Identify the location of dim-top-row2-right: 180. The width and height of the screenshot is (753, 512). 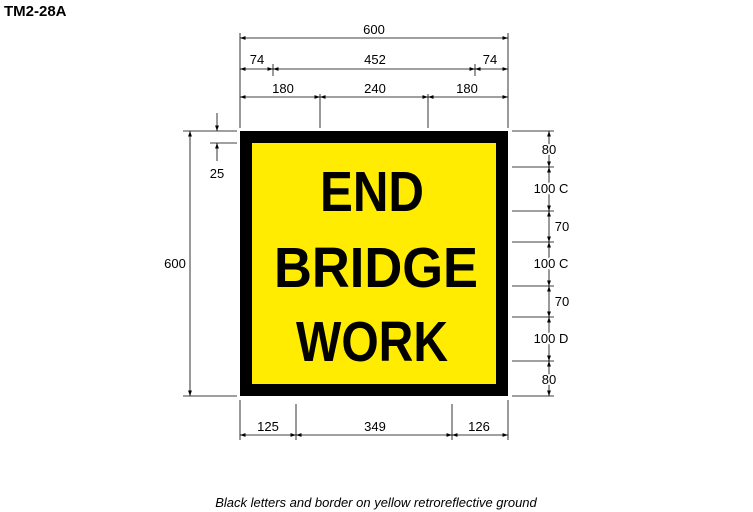
(467, 88).